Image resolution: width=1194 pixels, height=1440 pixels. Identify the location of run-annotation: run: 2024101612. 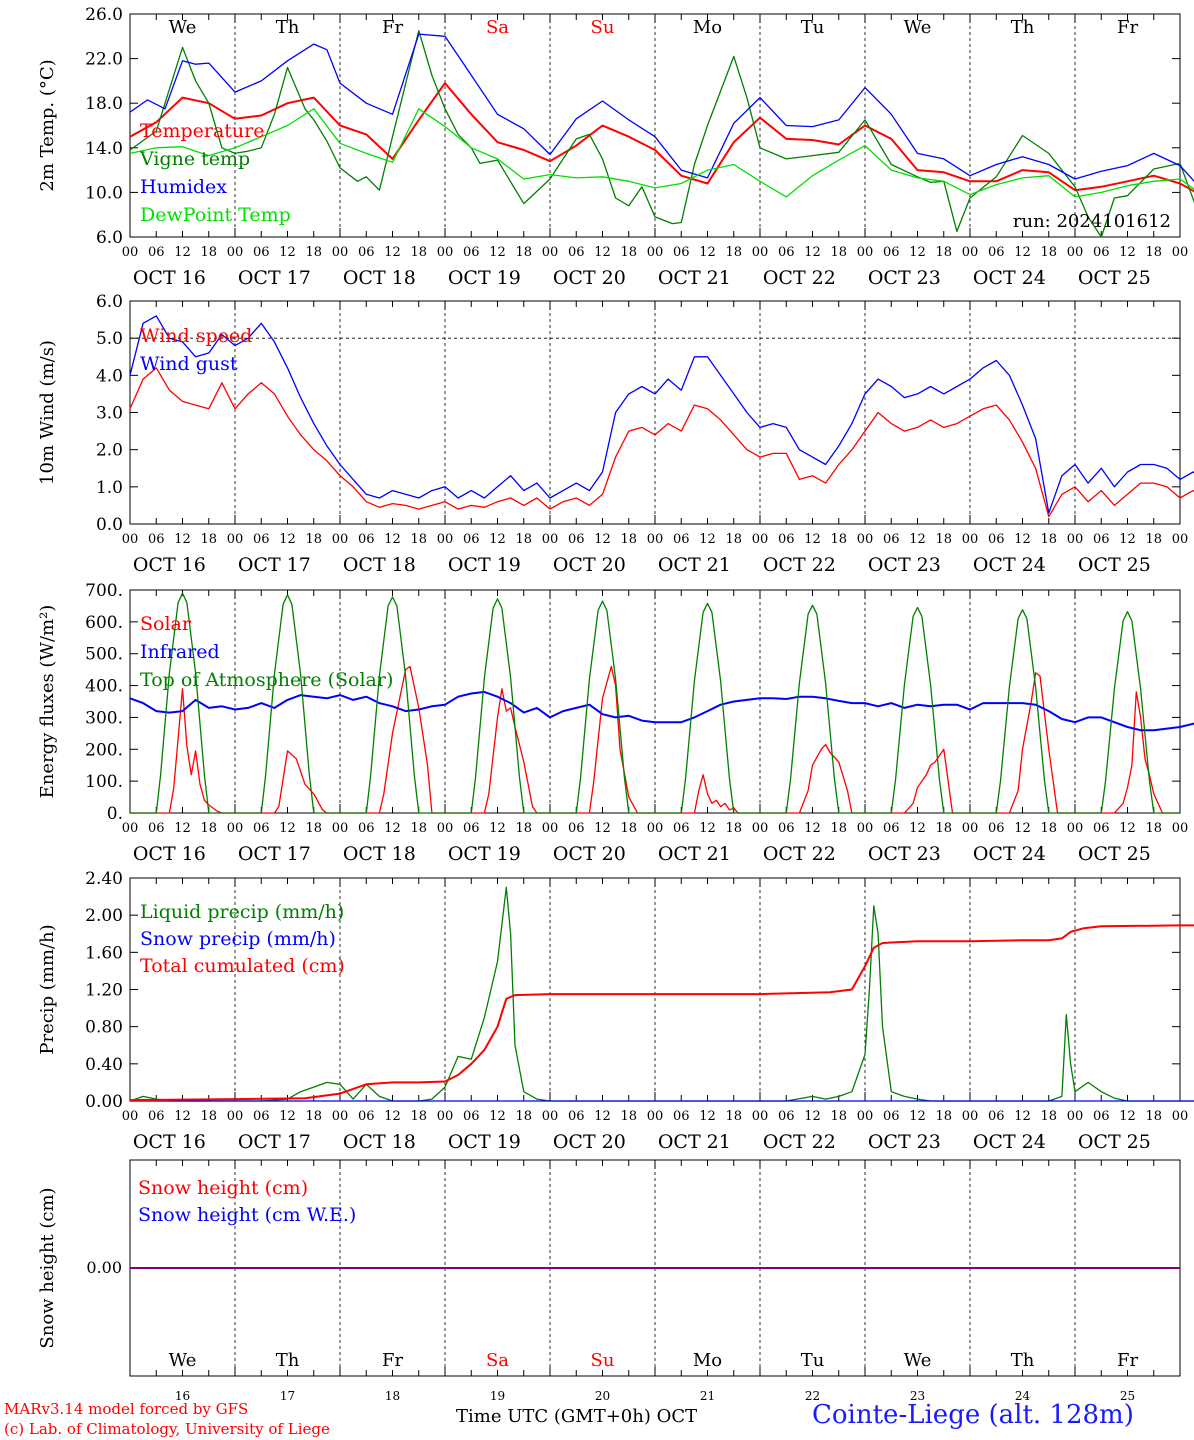
(1092, 221).